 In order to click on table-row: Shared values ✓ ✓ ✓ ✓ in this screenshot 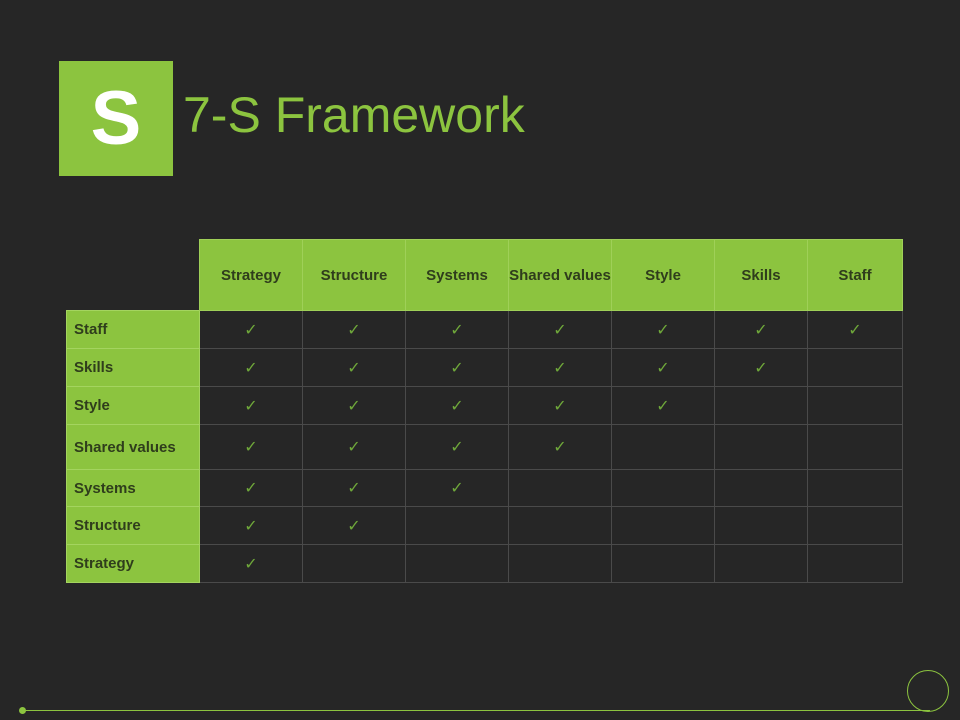, I will do `click(484, 447)`.